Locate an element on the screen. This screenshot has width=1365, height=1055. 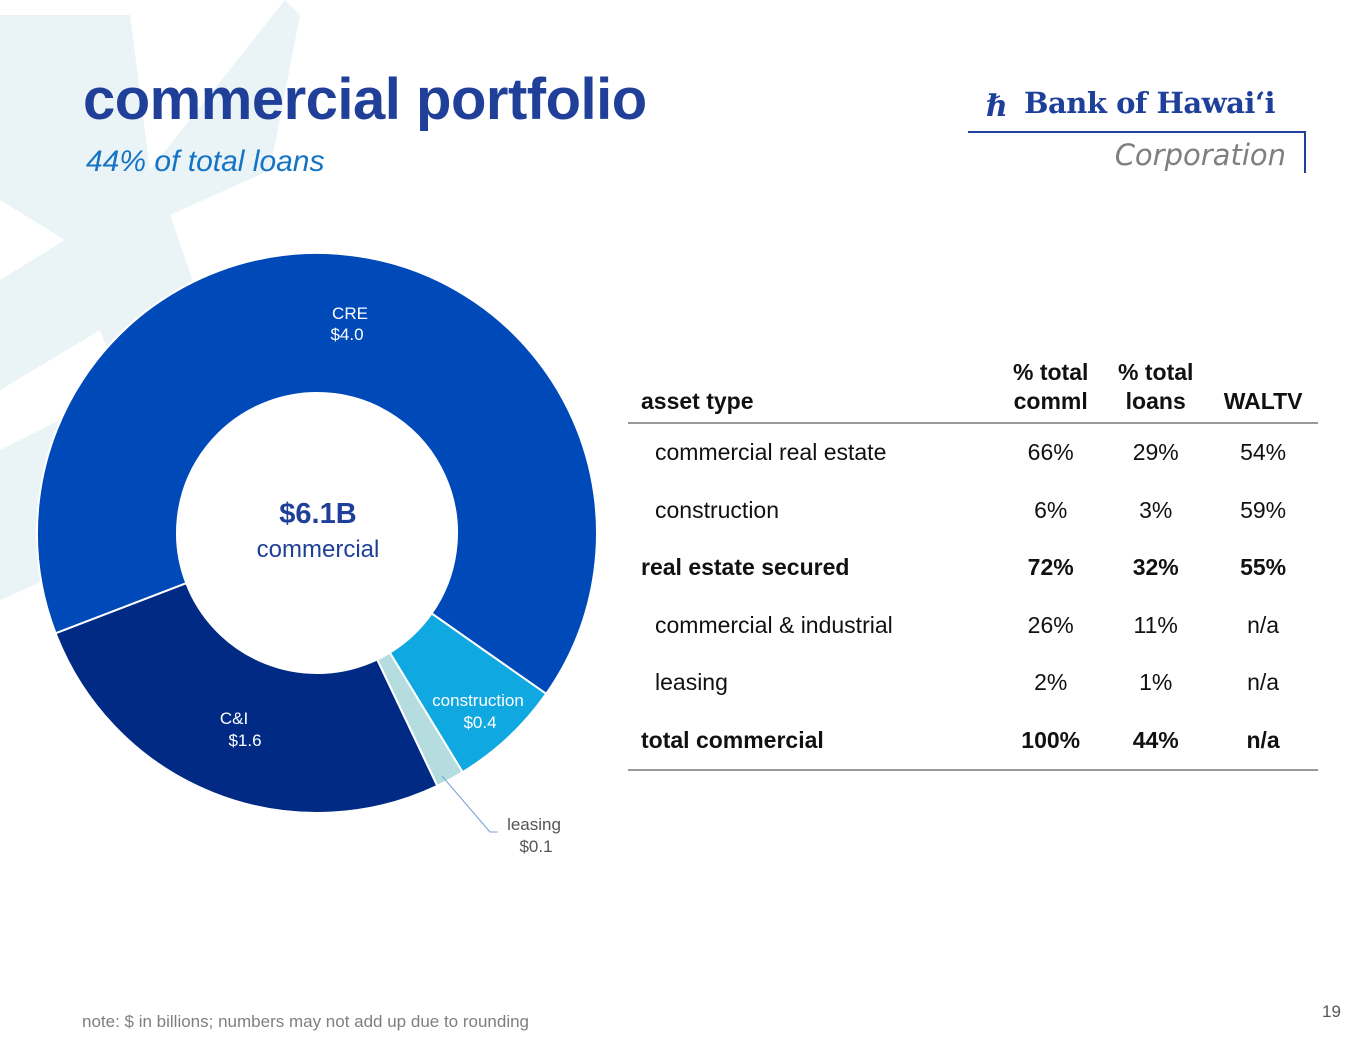
table-row: commercial & industrial 26% 11% n/a is located at coordinates (973, 626).